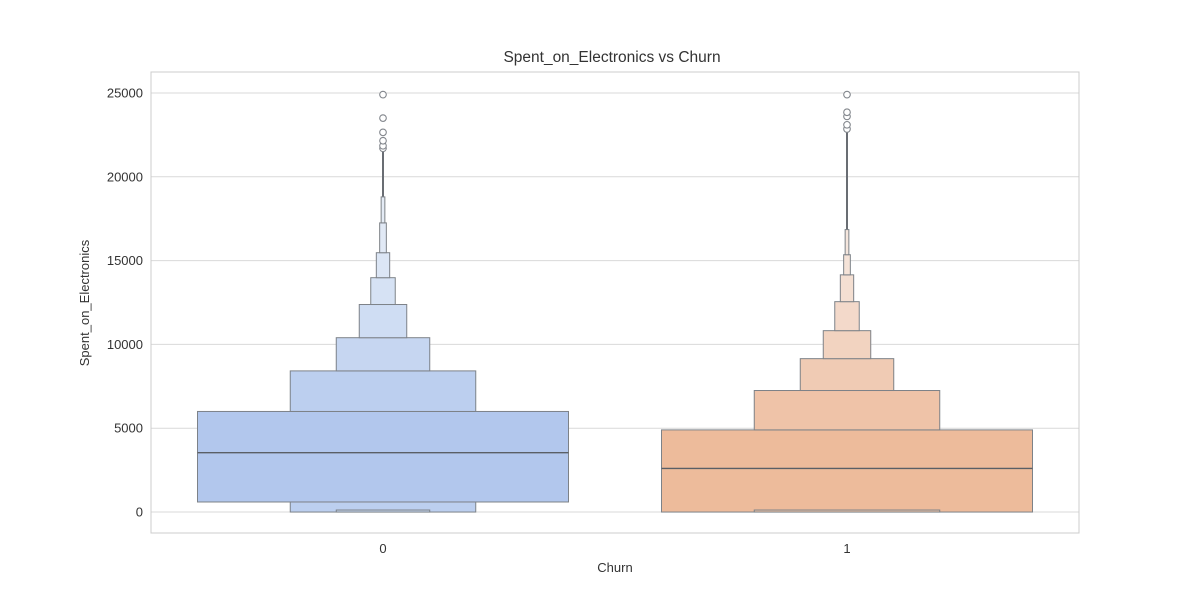  What do you see at coordinates (382, 548) in the screenshot?
I see `x-tick-label: 0` at bounding box center [382, 548].